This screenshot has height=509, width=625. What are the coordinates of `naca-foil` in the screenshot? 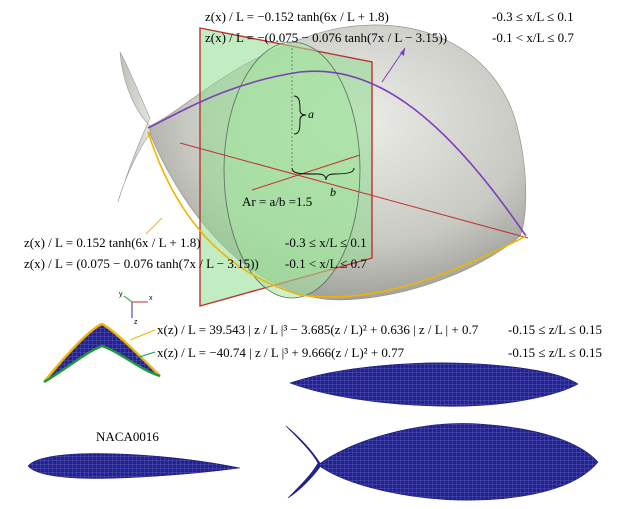 It's located at (134, 466).